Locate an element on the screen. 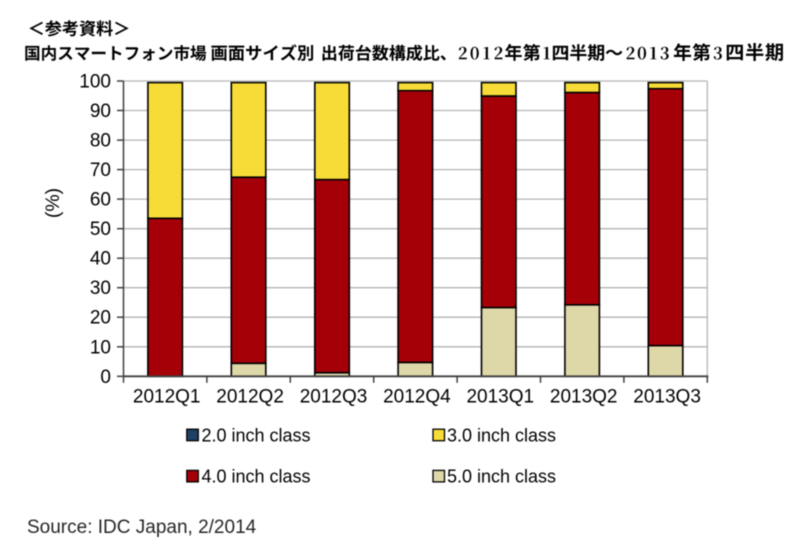 This screenshot has height=560, width=800. svg-text: 2.0 inch class is located at coordinates (256, 436).